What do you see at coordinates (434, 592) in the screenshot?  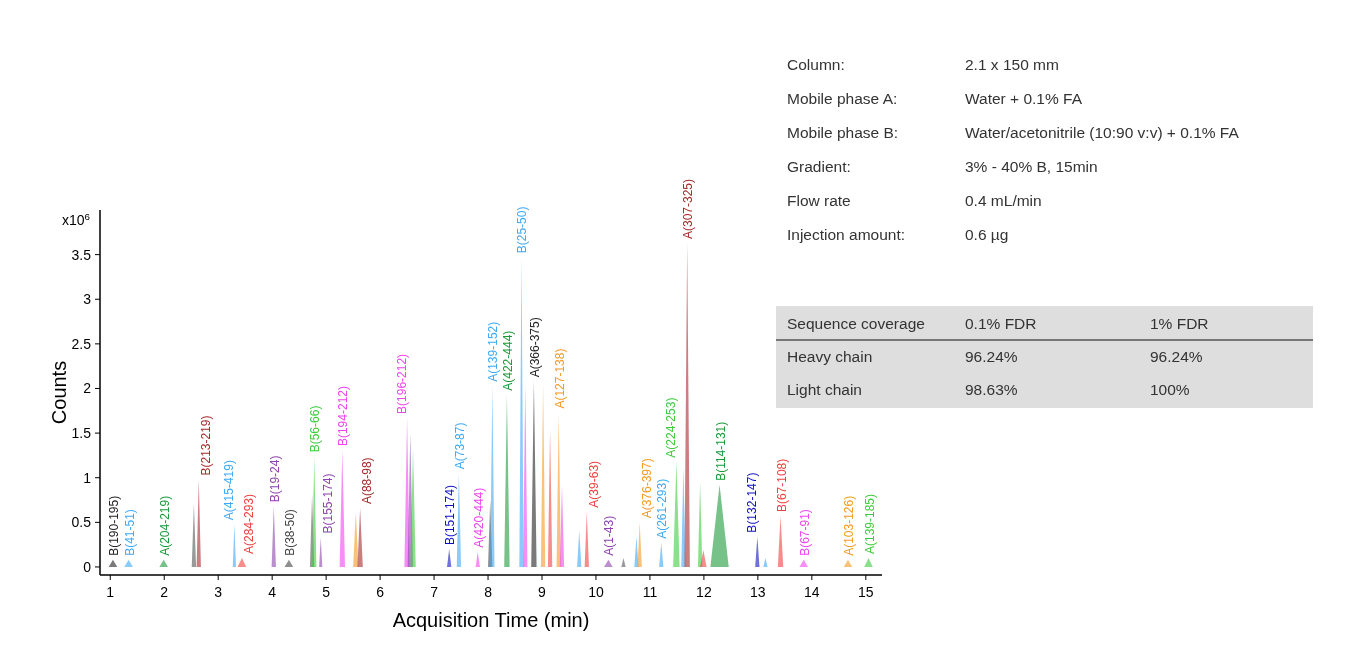 I see `x-tick-label: 7` at bounding box center [434, 592].